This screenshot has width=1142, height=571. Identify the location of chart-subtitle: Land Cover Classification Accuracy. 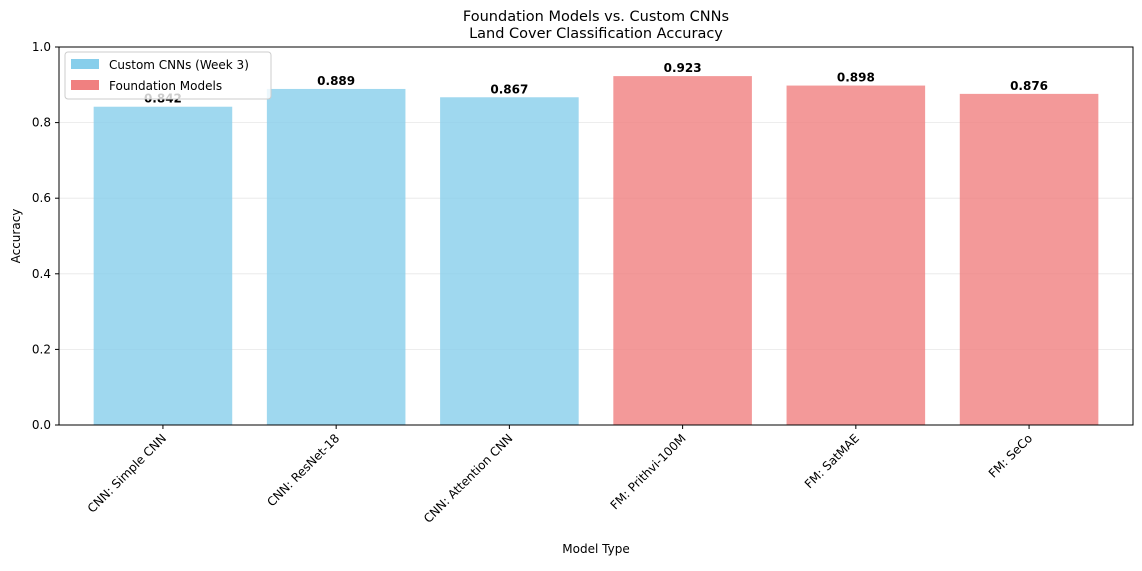
(596, 34).